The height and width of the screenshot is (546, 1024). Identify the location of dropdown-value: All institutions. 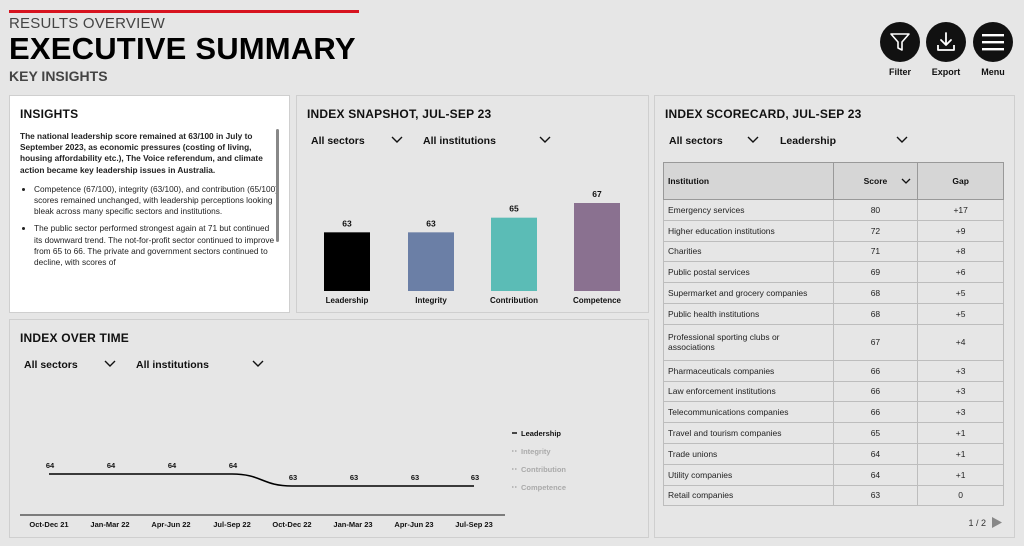
(459, 141).